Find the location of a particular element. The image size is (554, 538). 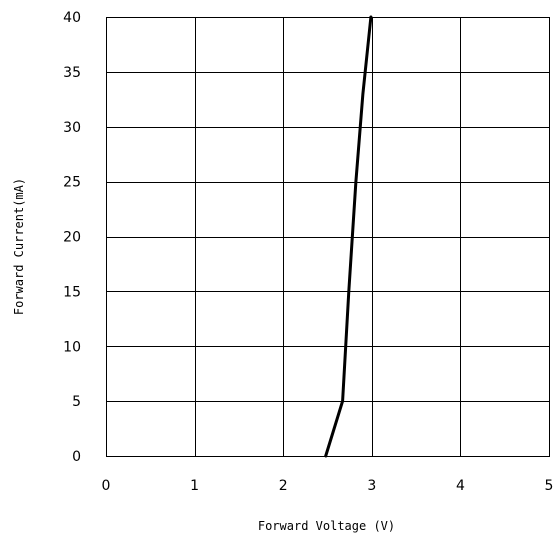

series-line is located at coordinates (348, 236).